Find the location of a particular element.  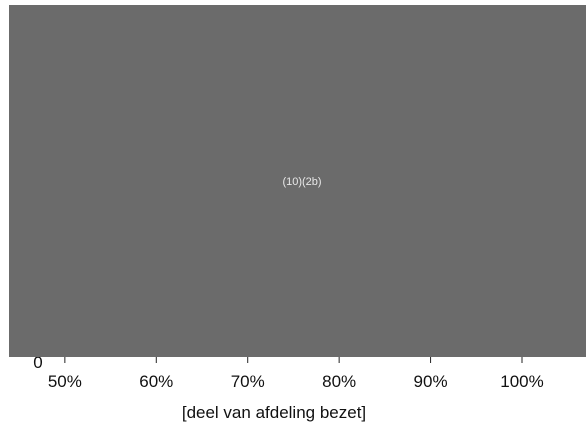

x-tick-label: 50% is located at coordinates (65, 381).